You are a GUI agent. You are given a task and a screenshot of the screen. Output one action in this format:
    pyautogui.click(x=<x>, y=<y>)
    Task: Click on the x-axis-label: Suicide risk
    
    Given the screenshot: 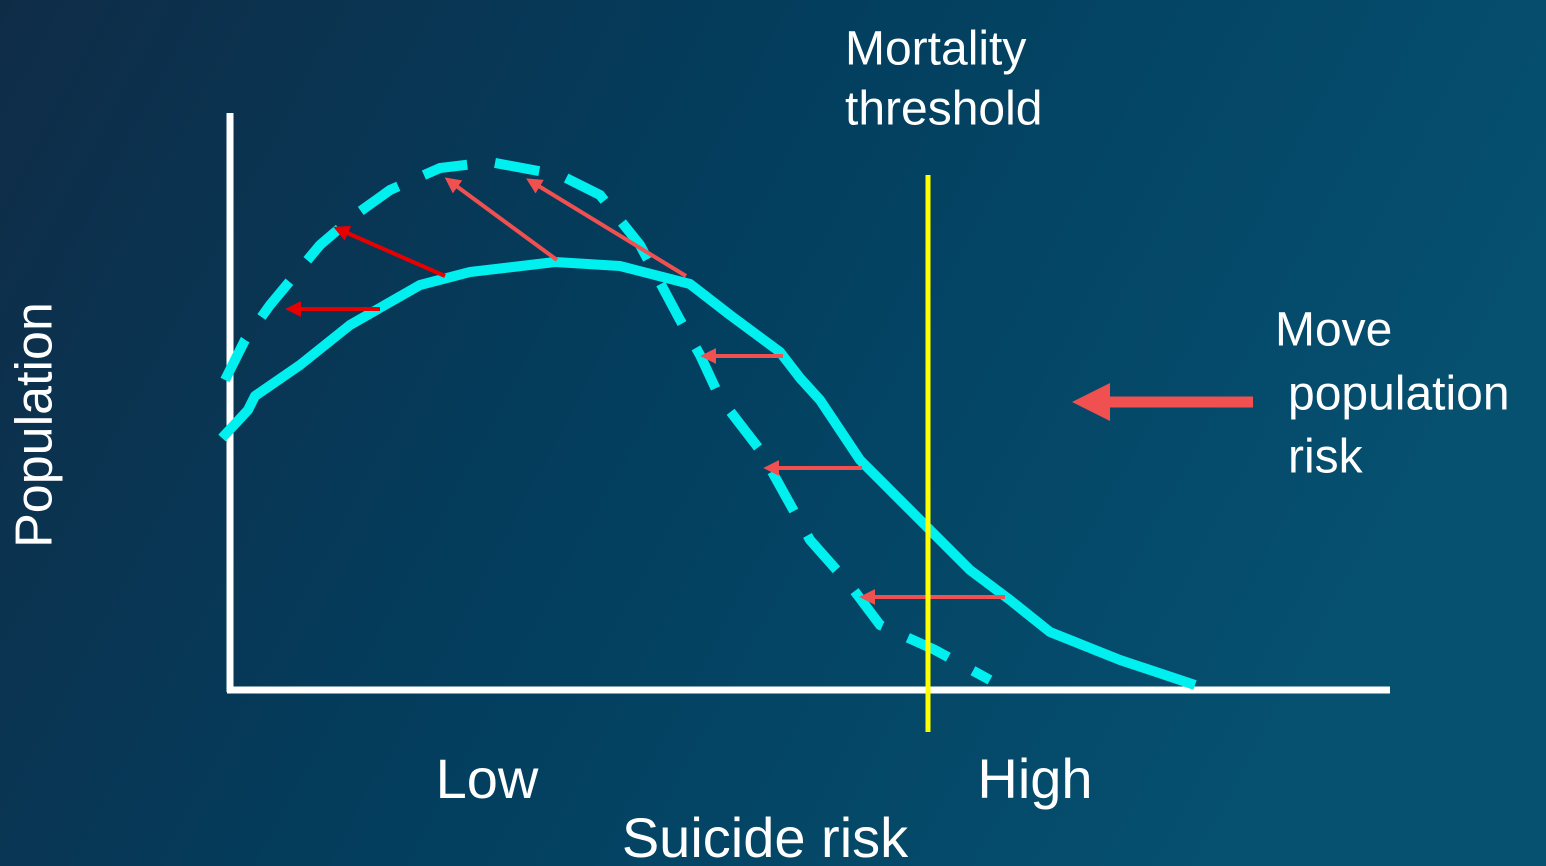 What is the action you would take?
    pyautogui.click(x=765, y=836)
    